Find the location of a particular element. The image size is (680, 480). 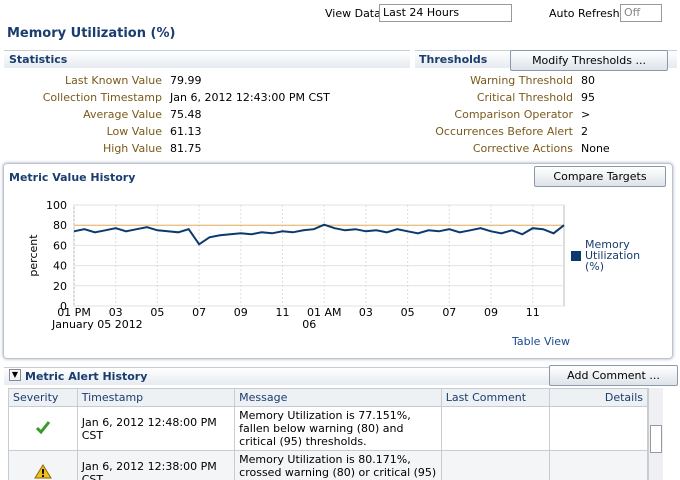

stat-label: Warning Threshold is located at coordinates (521, 80).